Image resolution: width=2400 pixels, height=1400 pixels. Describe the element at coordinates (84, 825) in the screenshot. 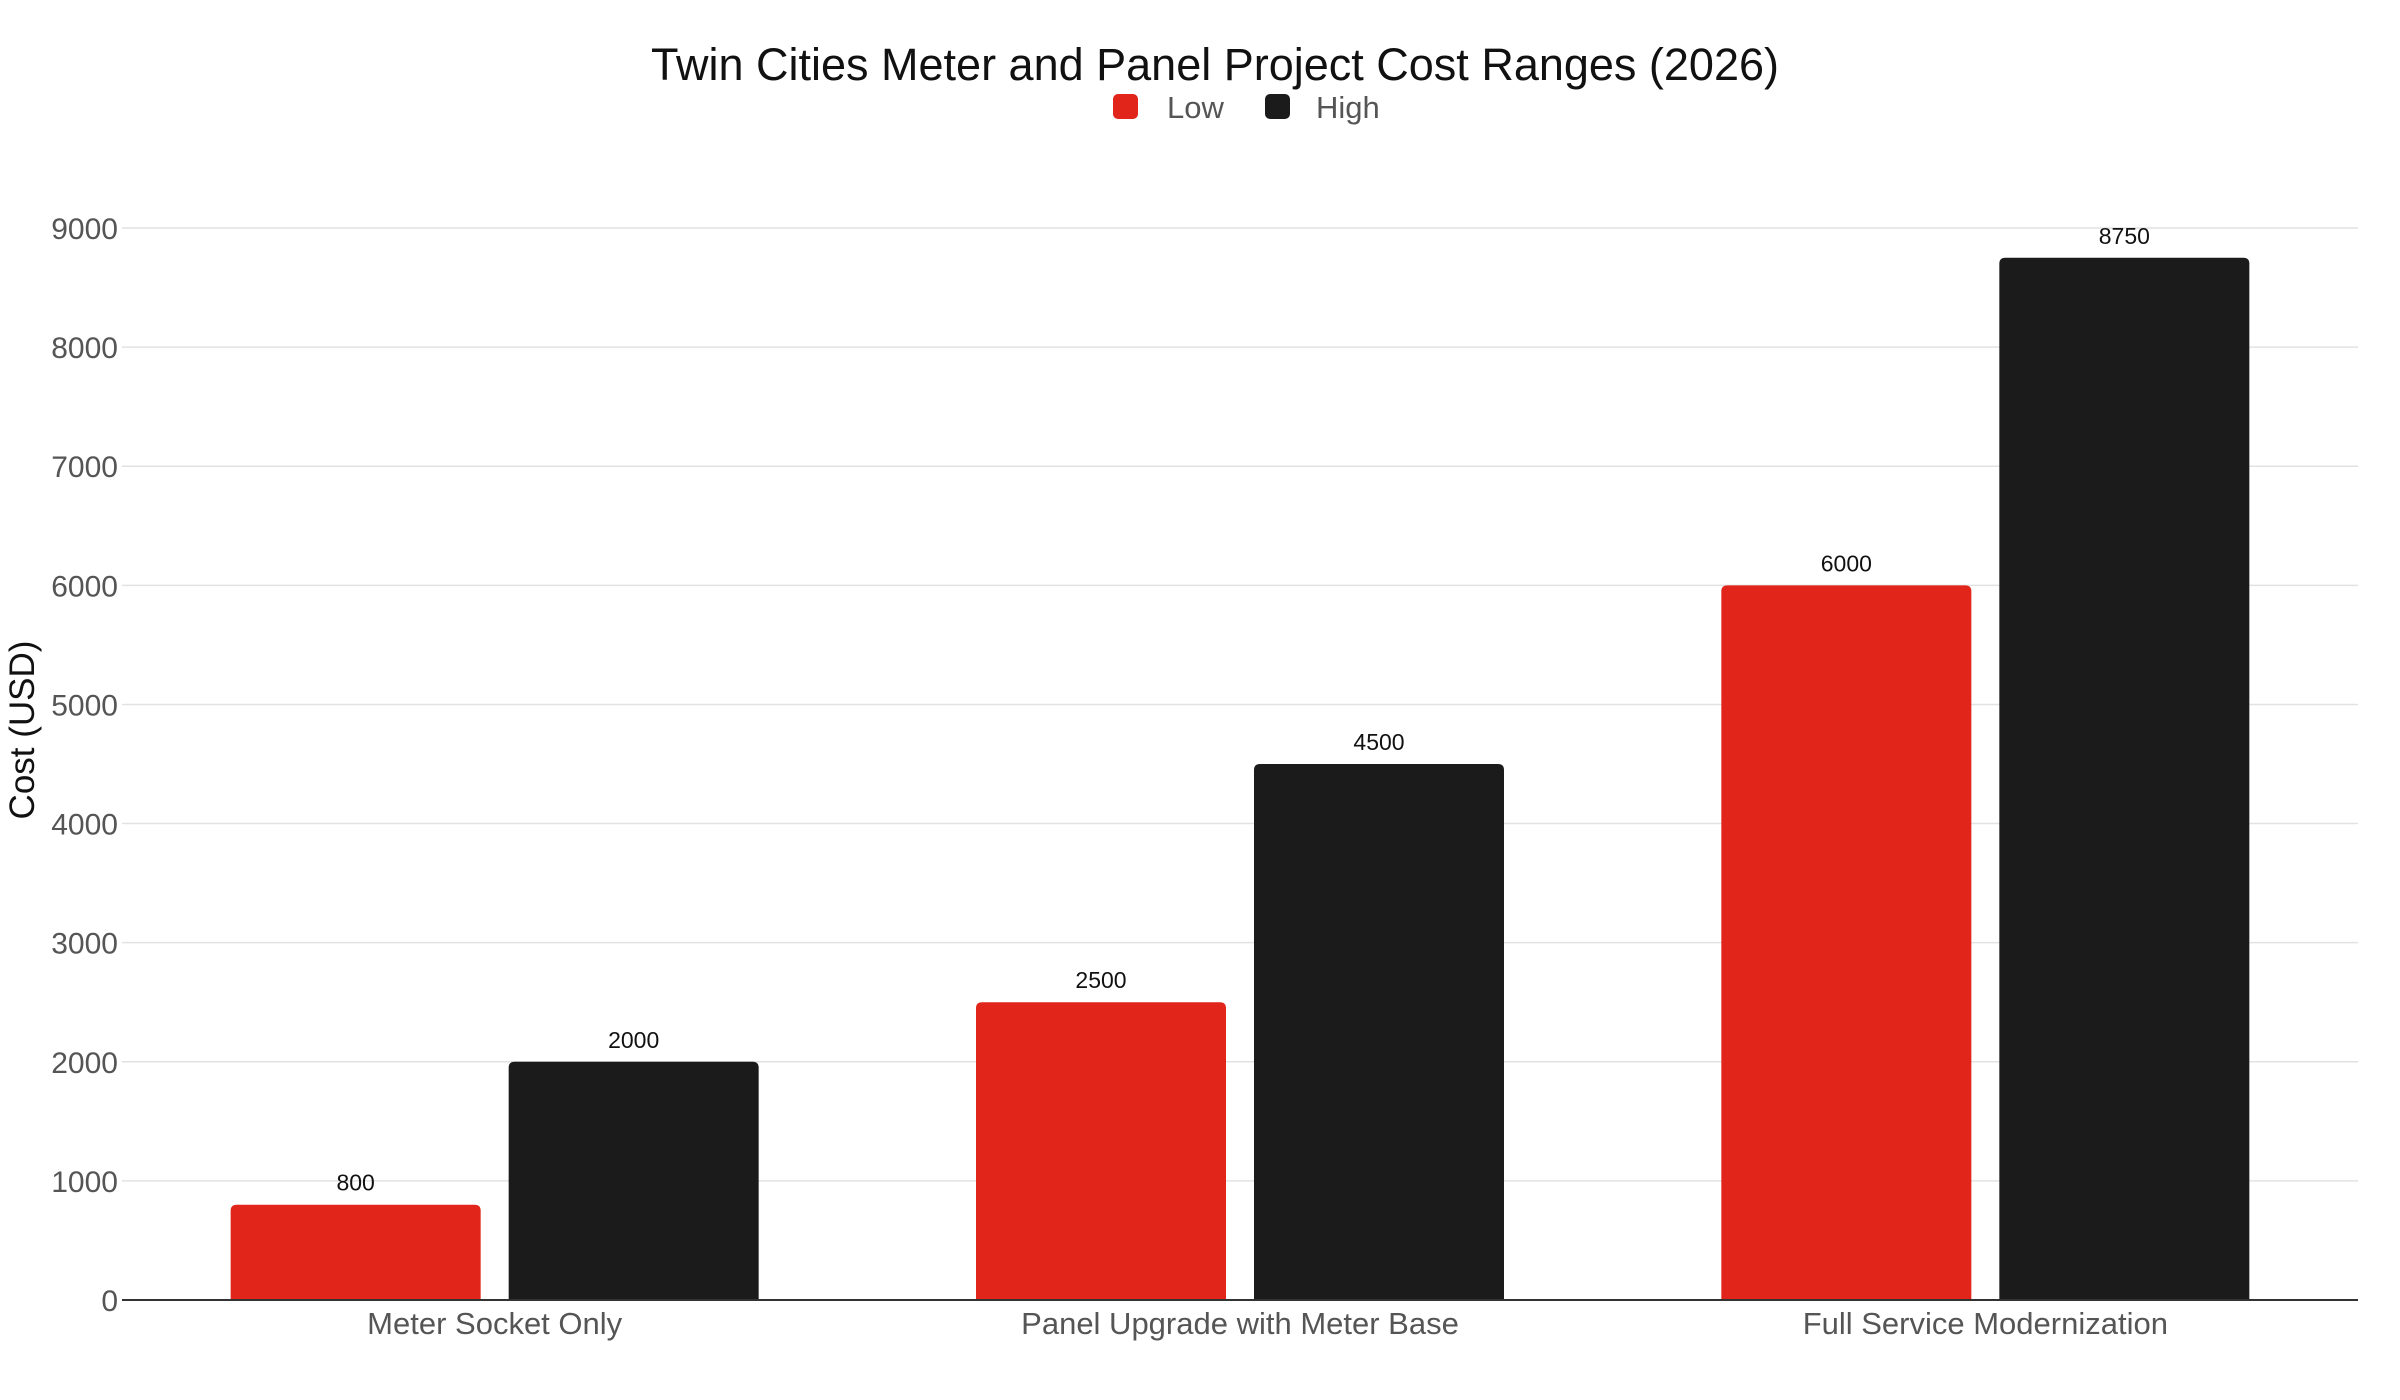

I see `y-tick-label: 4000` at that location.